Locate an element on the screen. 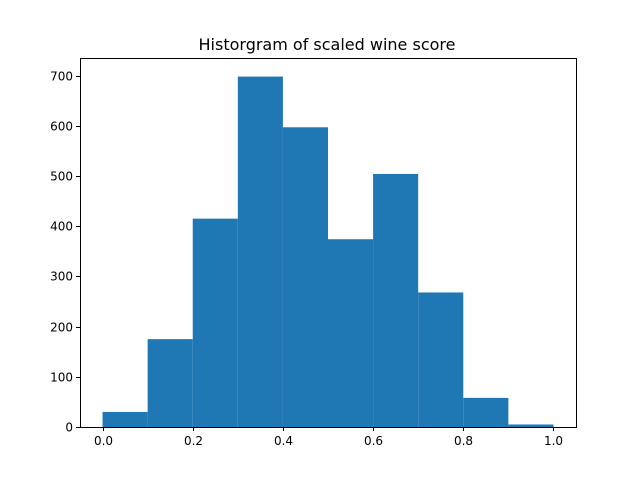 The width and height of the screenshot is (640, 480). x-tick-label: 0.8 is located at coordinates (463, 441).